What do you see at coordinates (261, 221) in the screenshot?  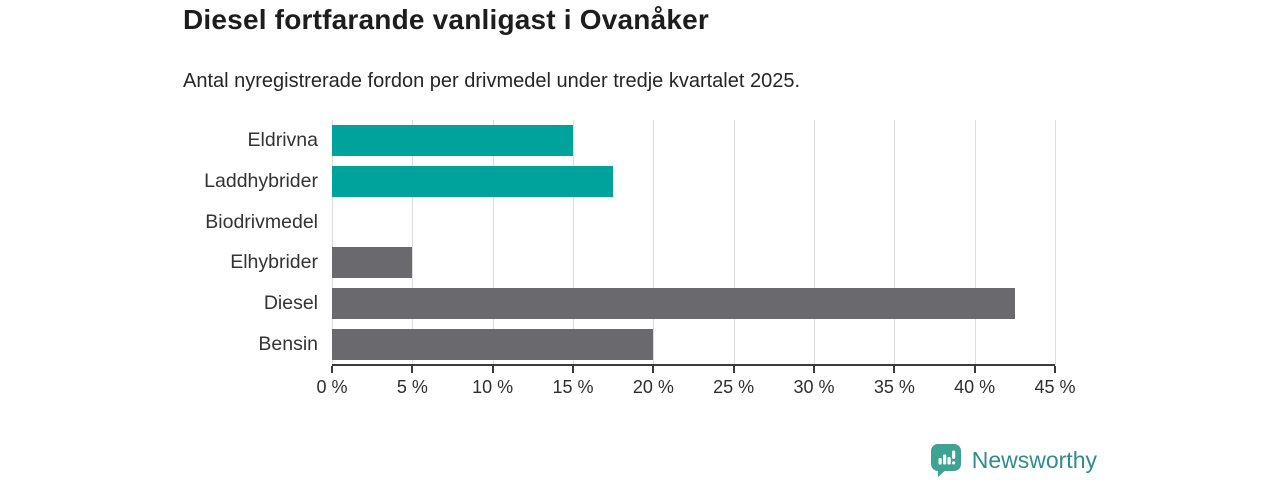 I see `category-label-biodrivmedel: Biodrivmedel` at bounding box center [261, 221].